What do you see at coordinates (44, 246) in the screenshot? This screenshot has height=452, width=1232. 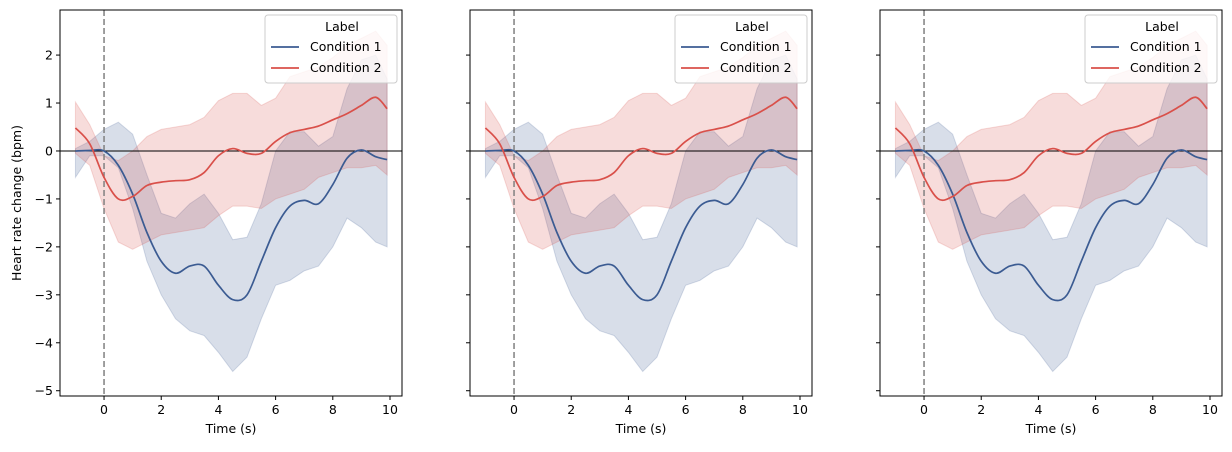 I see `y-tick-label: −2` at bounding box center [44, 246].